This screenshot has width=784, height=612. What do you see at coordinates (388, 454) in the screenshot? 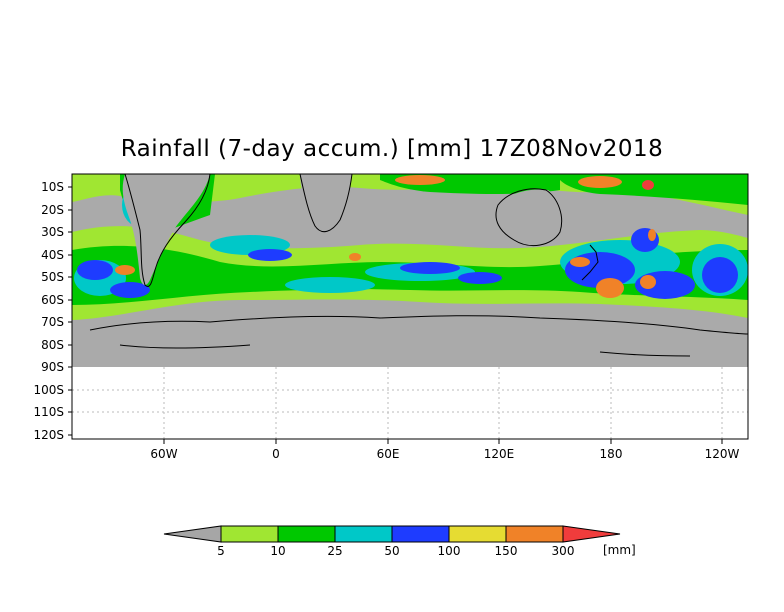
I see `lon-label: 60E` at bounding box center [388, 454].